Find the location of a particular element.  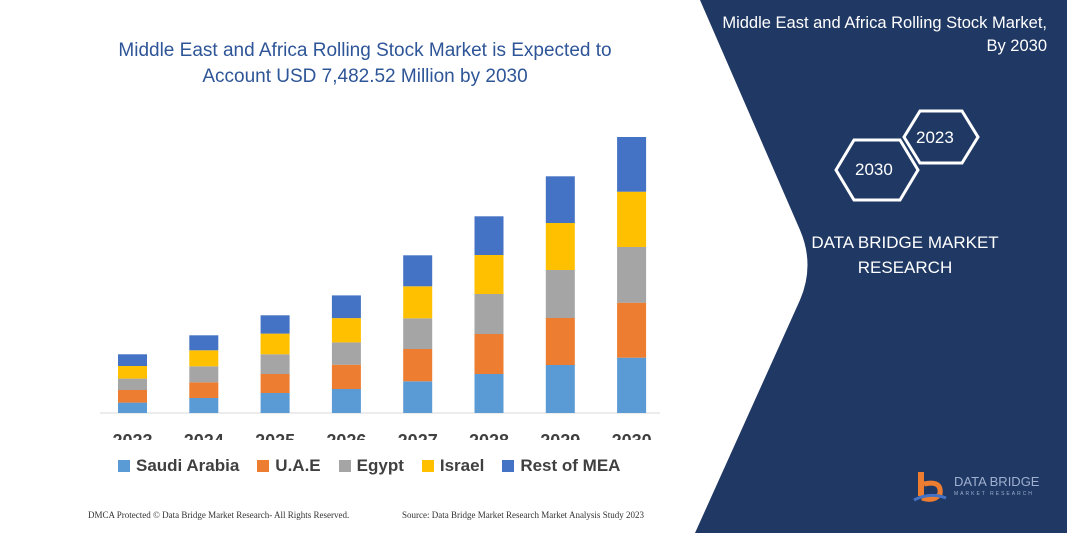

bar-segment-2027-egypt is located at coordinates (418, 333).